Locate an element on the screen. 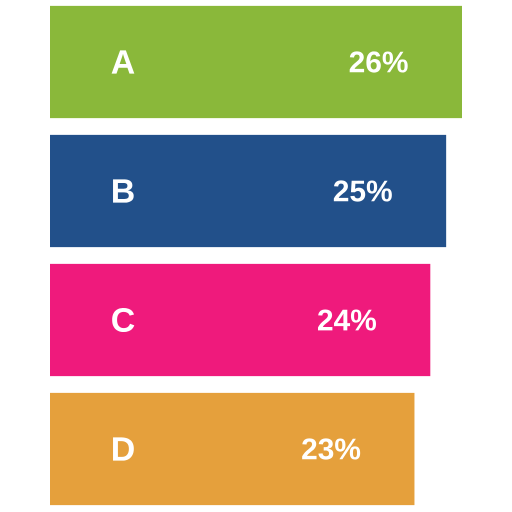  data-label: 26% is located at coordinates (379, 62).